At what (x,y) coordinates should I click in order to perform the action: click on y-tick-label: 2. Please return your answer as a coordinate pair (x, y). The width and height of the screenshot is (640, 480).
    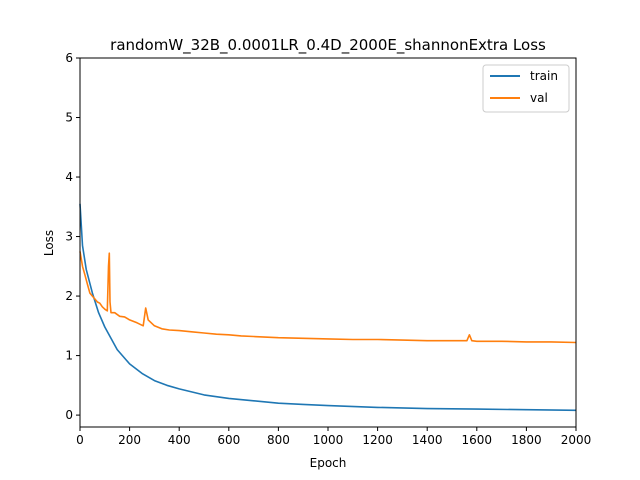
    Looking at the image, I should click on (69, 296).